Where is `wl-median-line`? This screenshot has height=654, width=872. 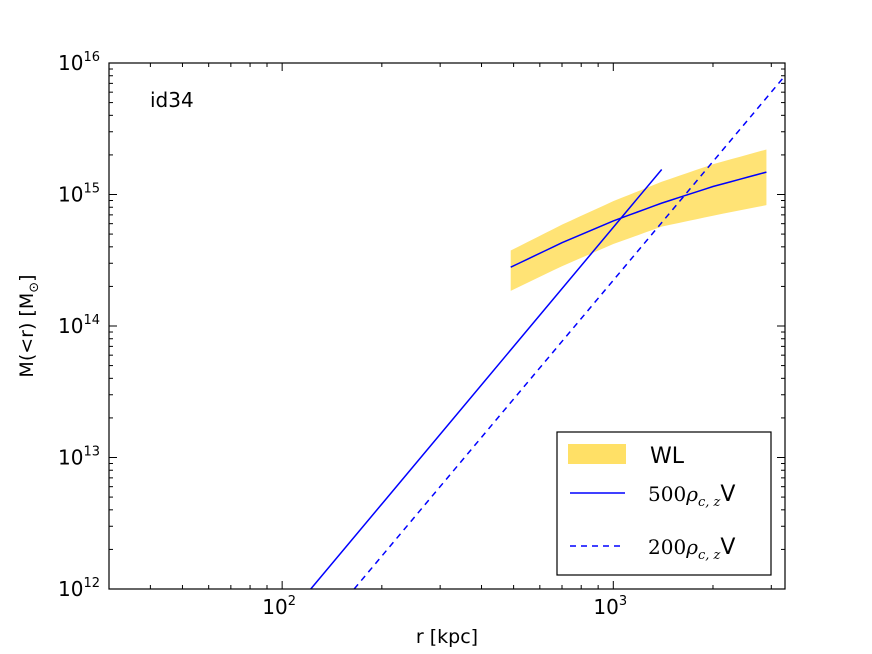
wl-median-line is located at coordinates (638, 219).